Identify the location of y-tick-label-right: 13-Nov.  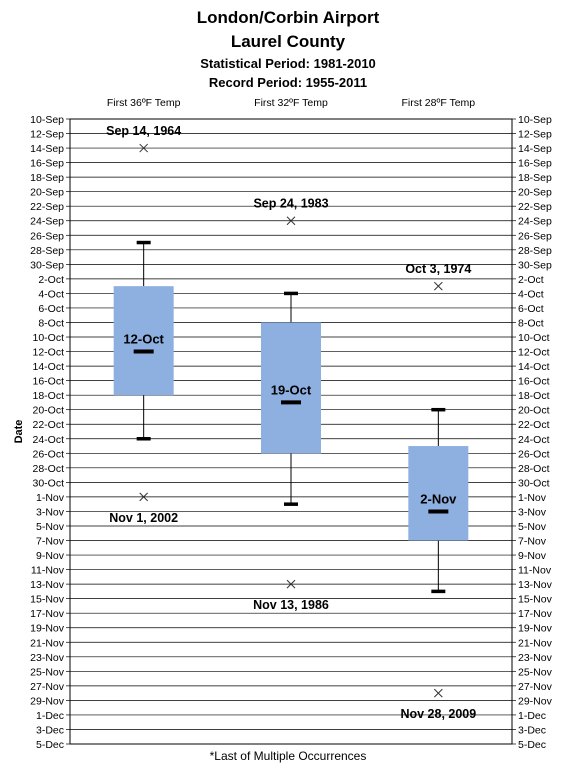
(535, 585).